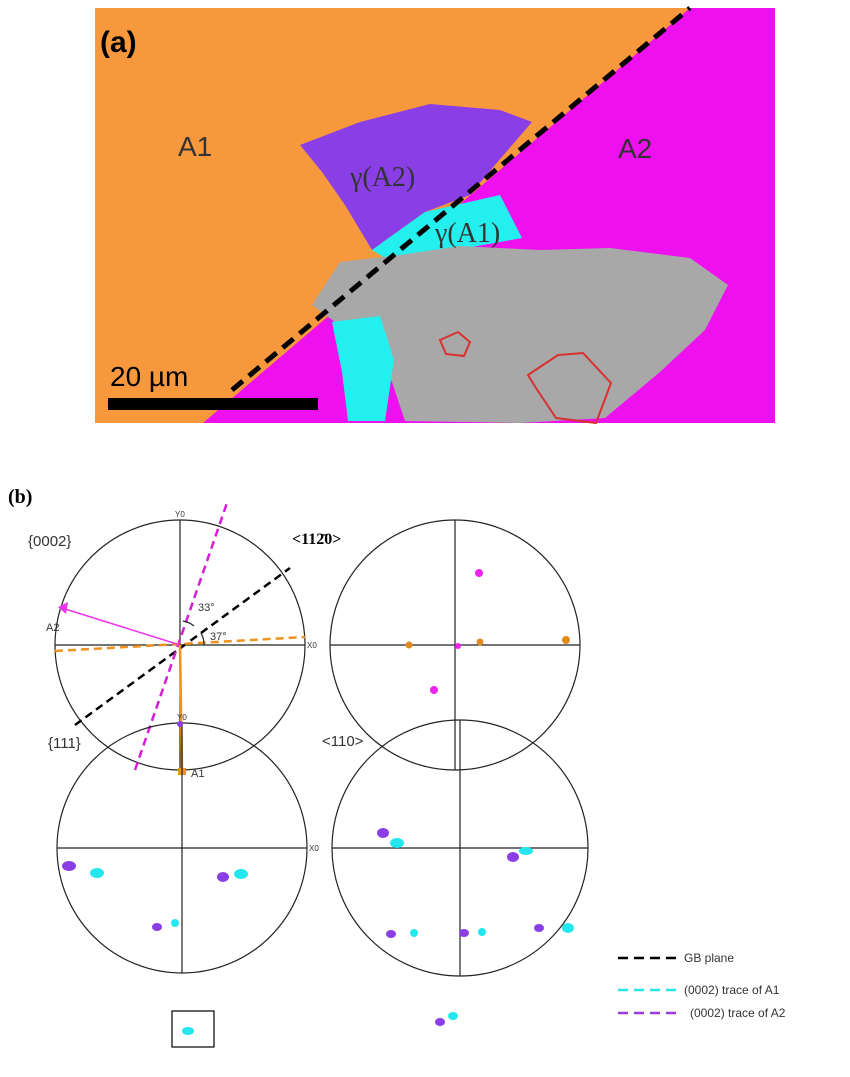 The width and height of the screenshot is (850, 1077). Describe the element at coordinates (316, 539) in the screenshot. I see `pole-figure-title: <112̄0>` at that location.